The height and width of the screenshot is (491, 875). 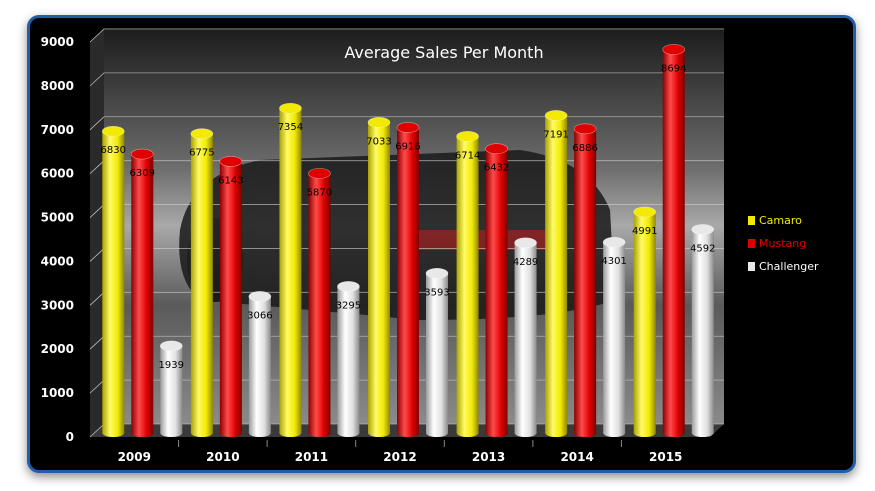 I want to click on legend: Camaro Mustang Challenger, so click(x=783, y=243).